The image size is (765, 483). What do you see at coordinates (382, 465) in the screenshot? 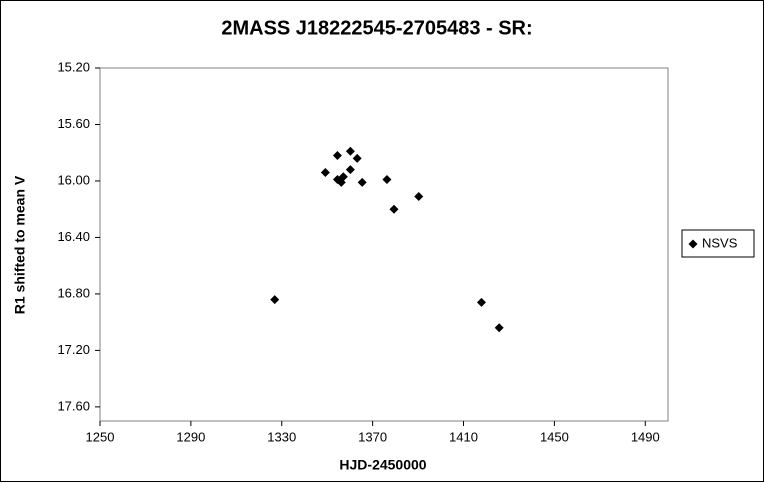
I see `x-axis-label: HJD-2450000` at bounding box center [382, 465].